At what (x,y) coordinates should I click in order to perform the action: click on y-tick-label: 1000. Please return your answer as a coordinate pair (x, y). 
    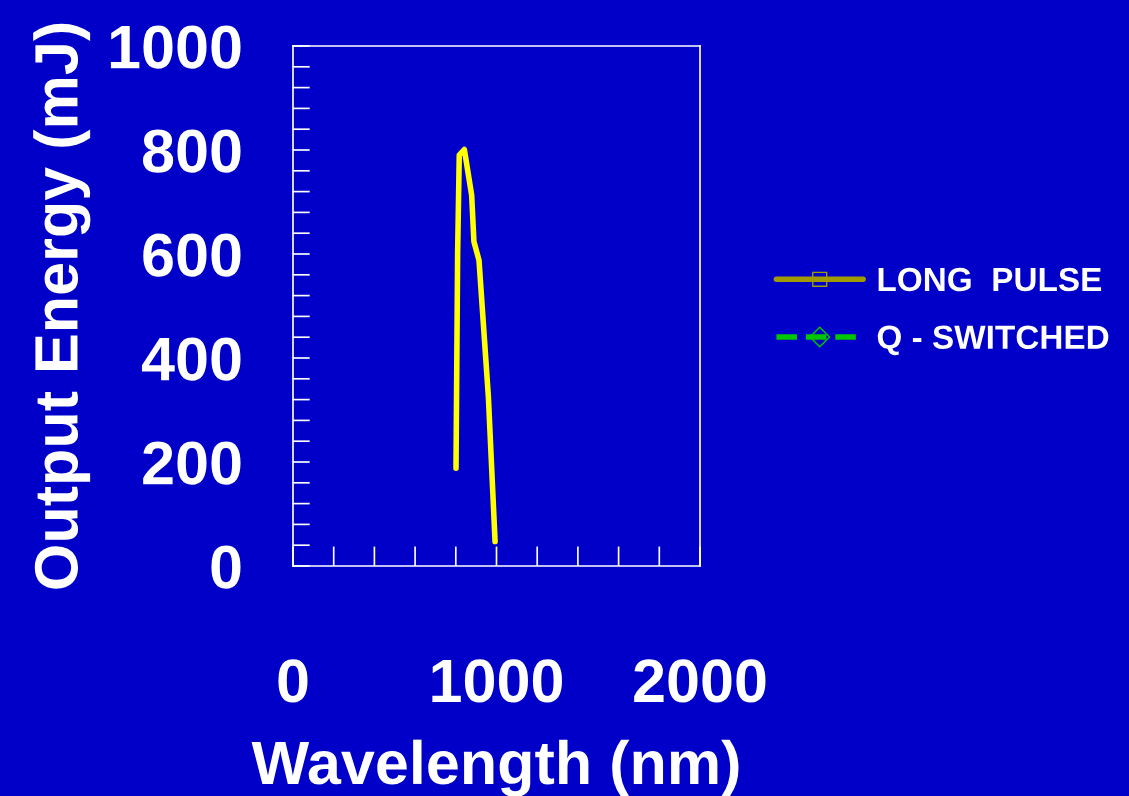
    Looking at the image, I should click on (175, 47).